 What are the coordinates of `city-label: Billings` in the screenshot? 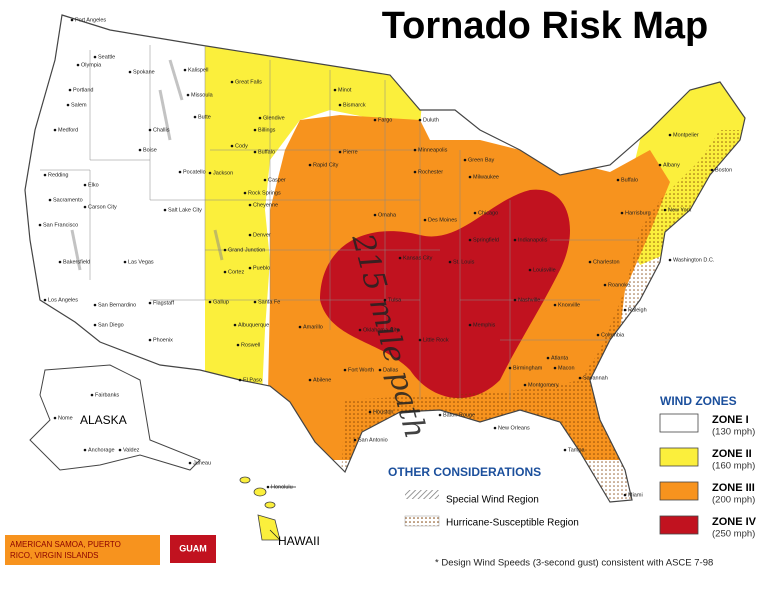 It's located at (267, 130).